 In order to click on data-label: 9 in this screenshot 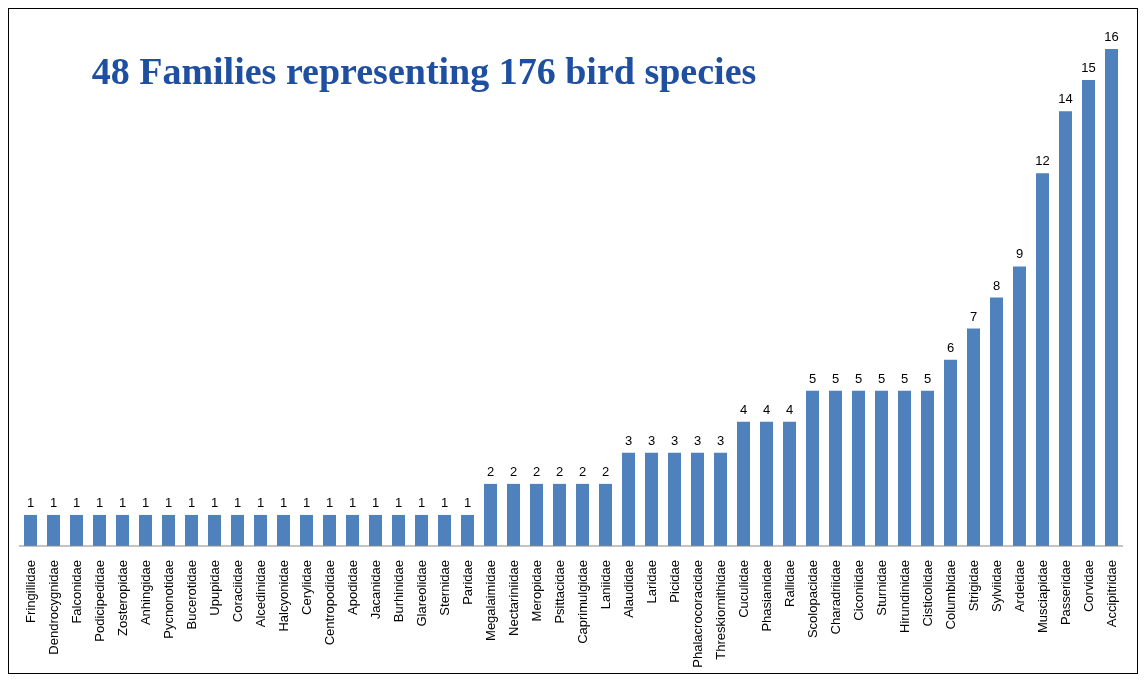, I will do `click(1019, 254)`.